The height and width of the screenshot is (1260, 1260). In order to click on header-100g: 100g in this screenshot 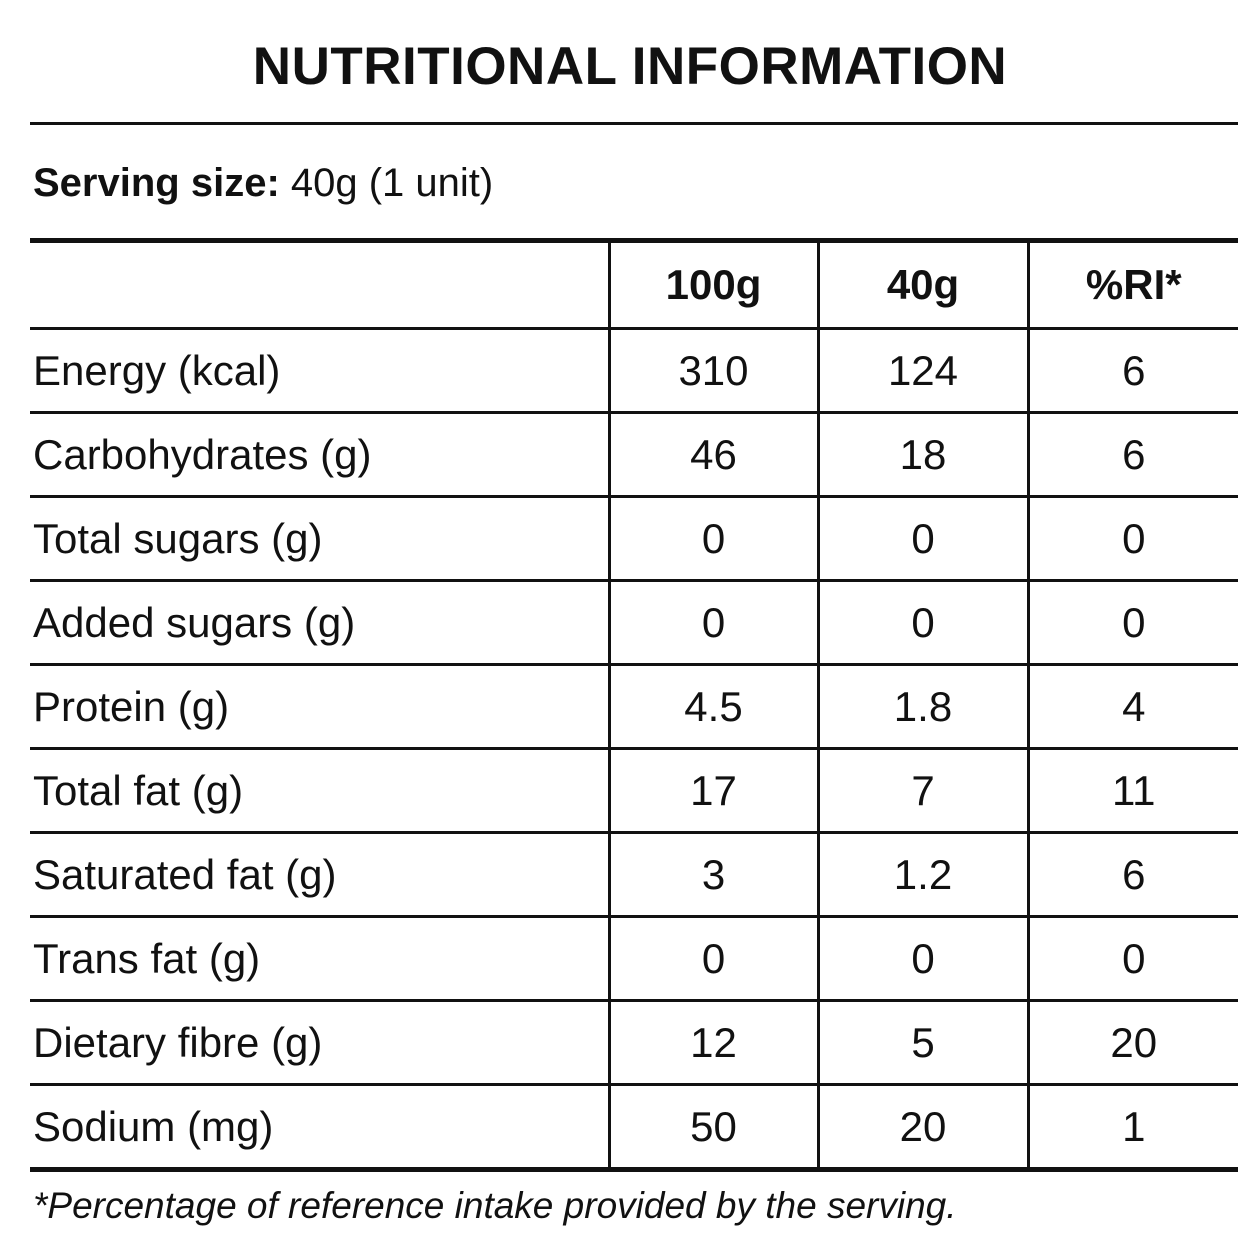, I will do `click(714, 285)`.